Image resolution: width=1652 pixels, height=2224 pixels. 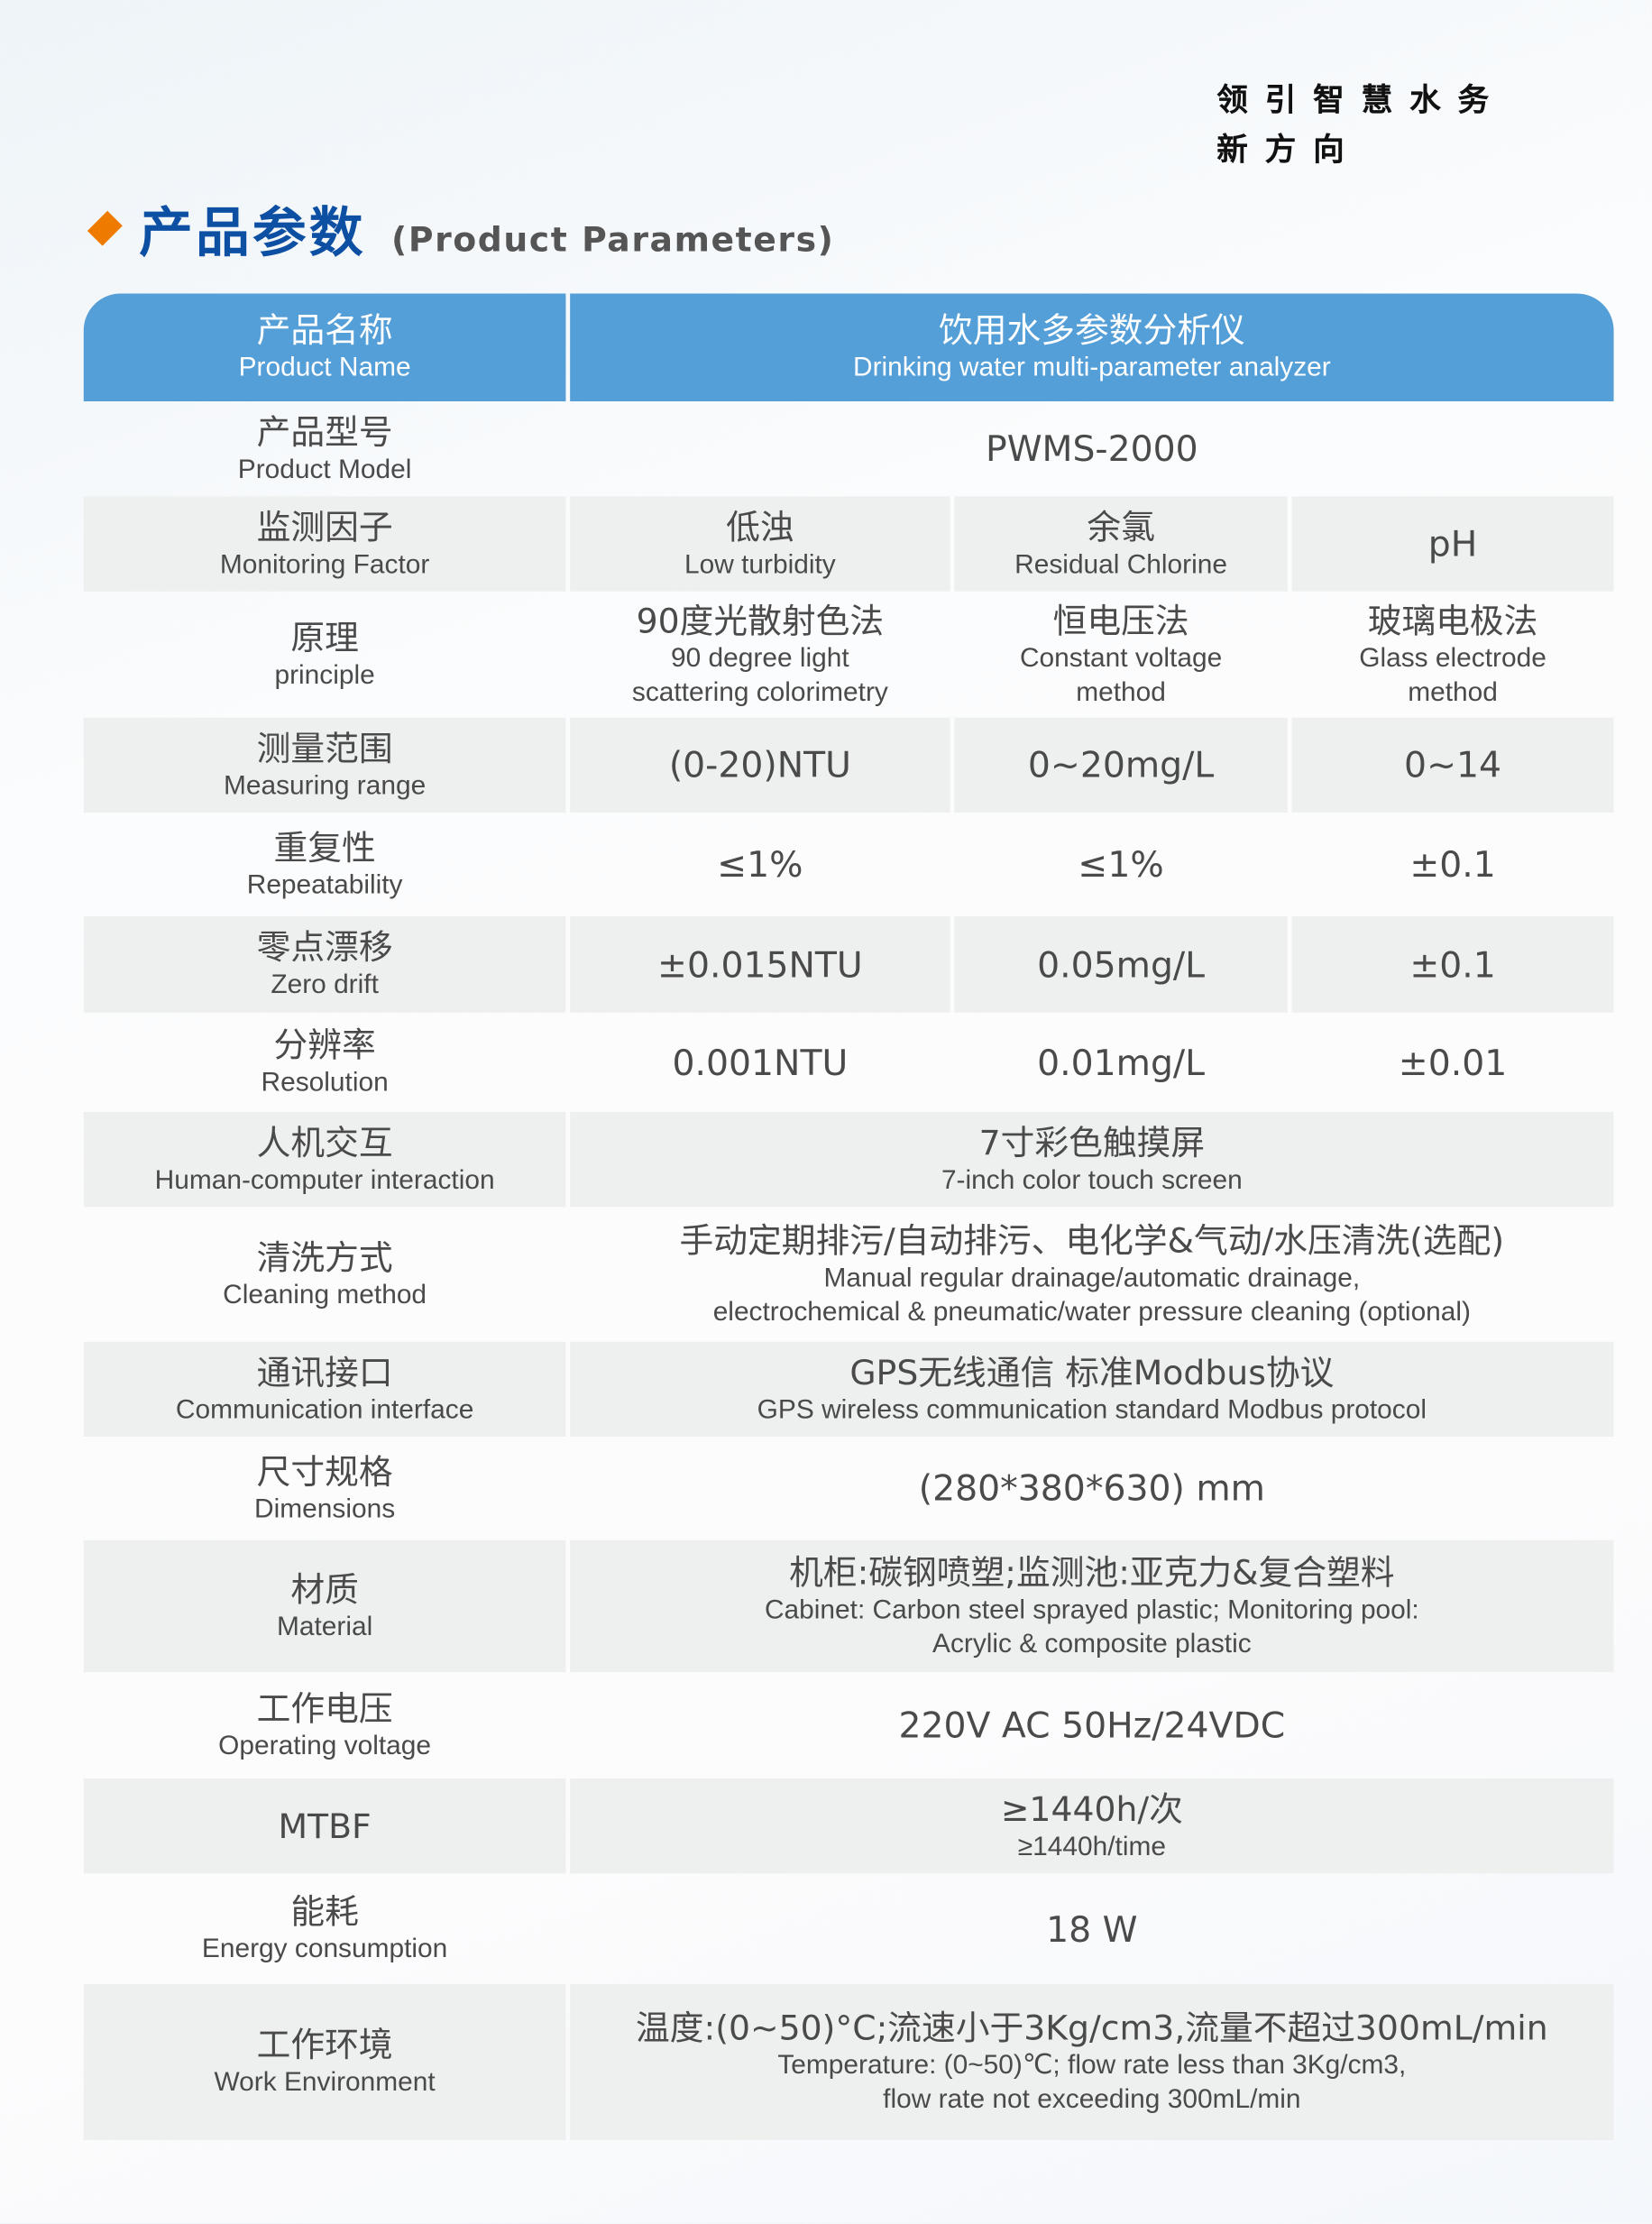 What do you see at coordinates (325, 330) in the screenshot?
I see `header-label-cn: 产品名称` at bounding box center [325, 330].